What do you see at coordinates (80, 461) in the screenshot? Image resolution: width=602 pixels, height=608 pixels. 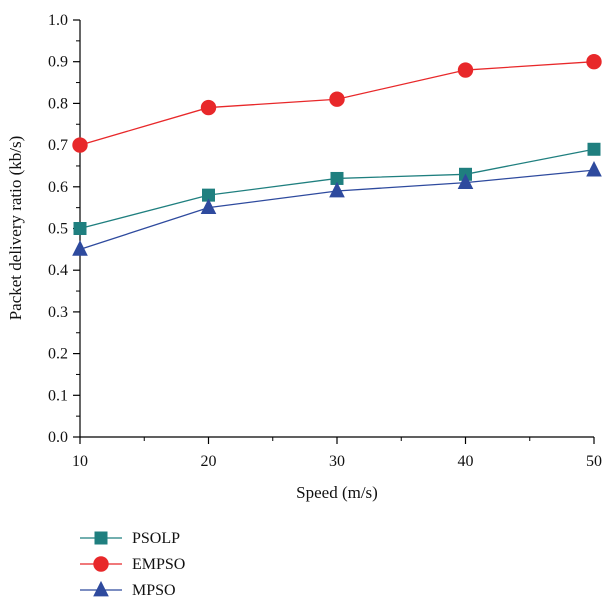 I see `x-tick-label: 10` at bounding box center [80, 461].